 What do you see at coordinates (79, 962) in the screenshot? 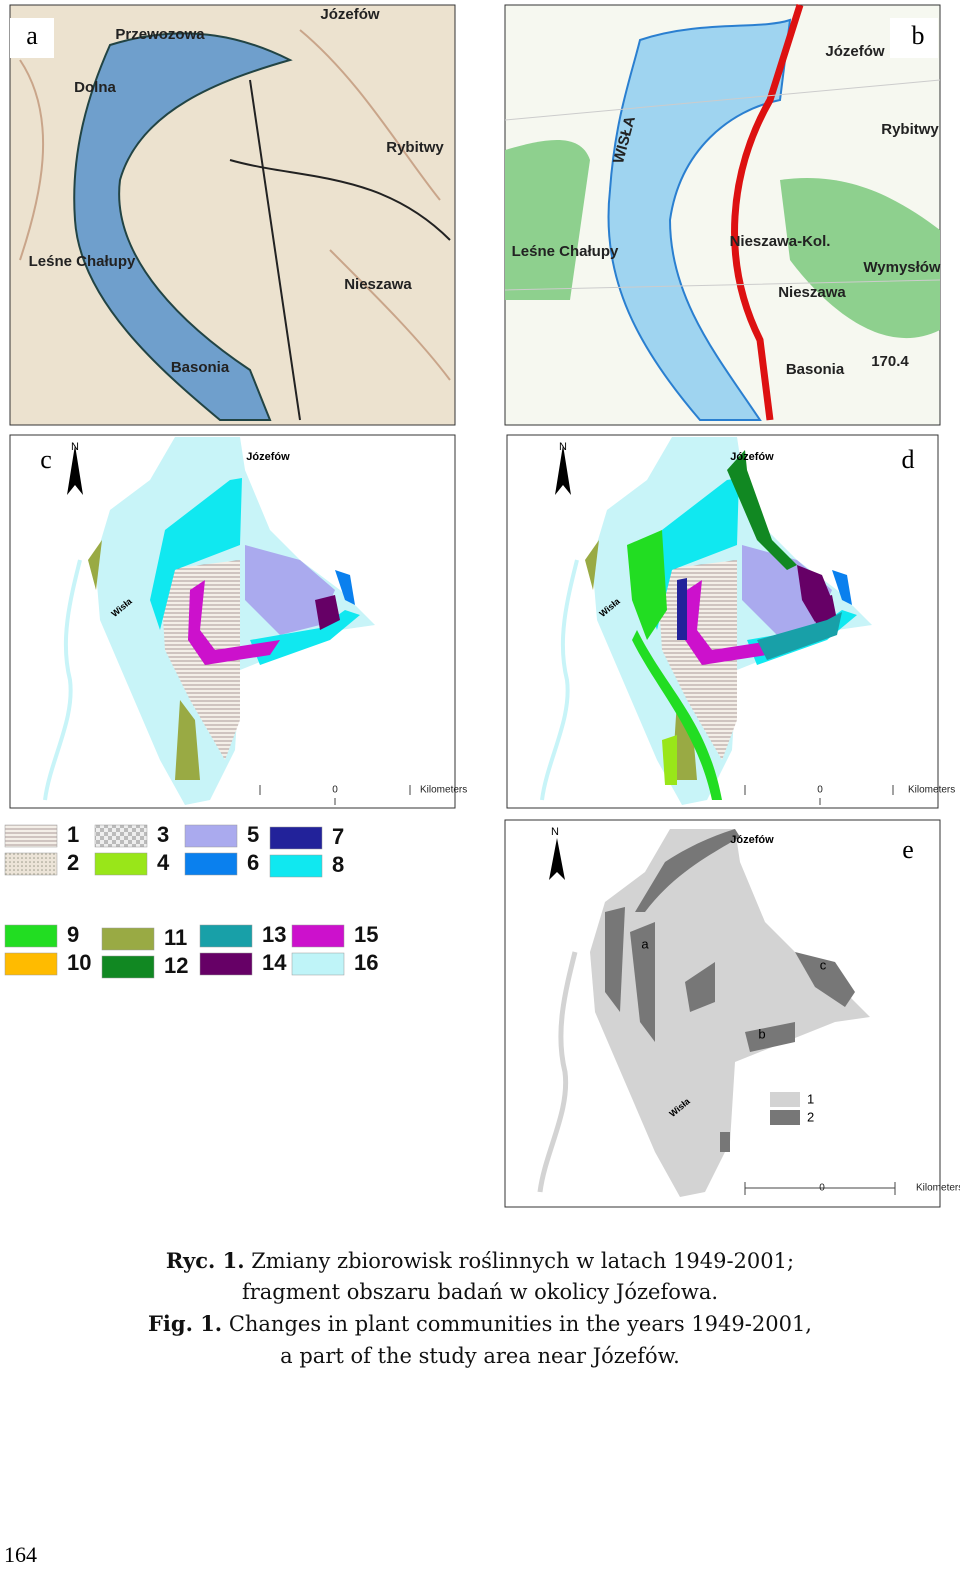
I see `legend-label: 10` at bounding box center [79, 962].